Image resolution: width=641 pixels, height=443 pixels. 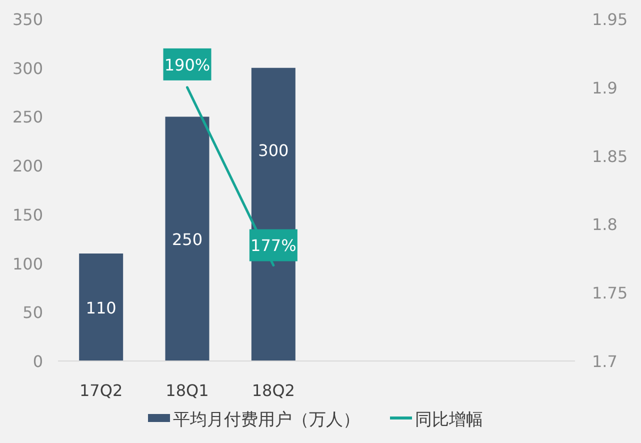 What do you see at coordinates (610, 156) in the screenshot?
I see `y2-tick-label: 1.85` at bounding box center [610, 156].